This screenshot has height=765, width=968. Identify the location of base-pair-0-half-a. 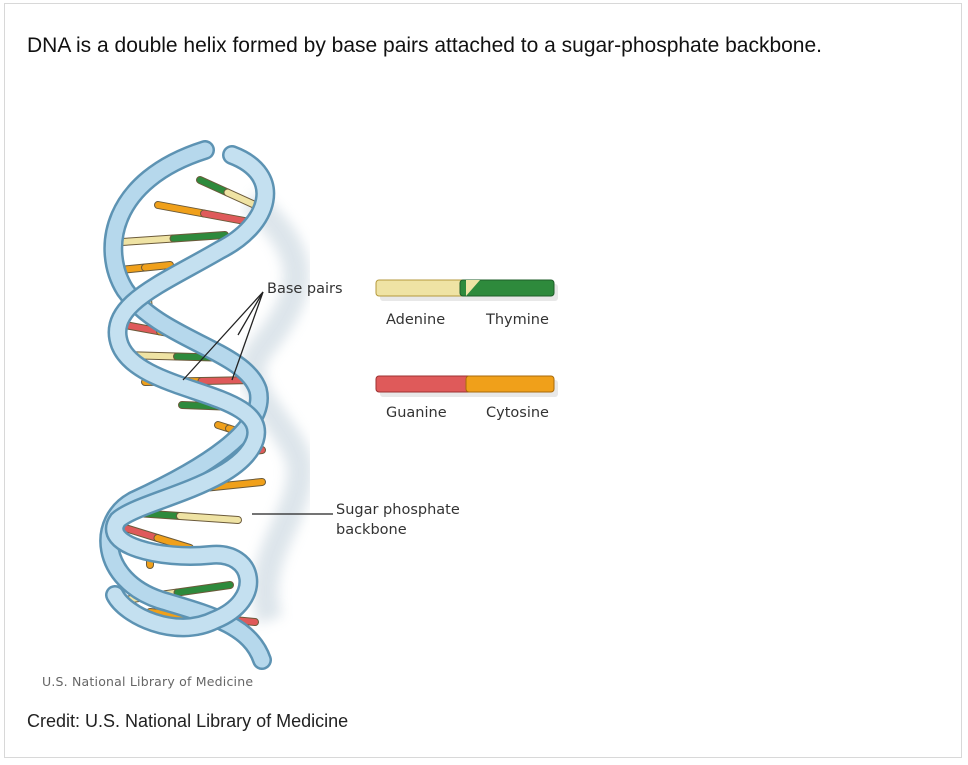
(214, 186).